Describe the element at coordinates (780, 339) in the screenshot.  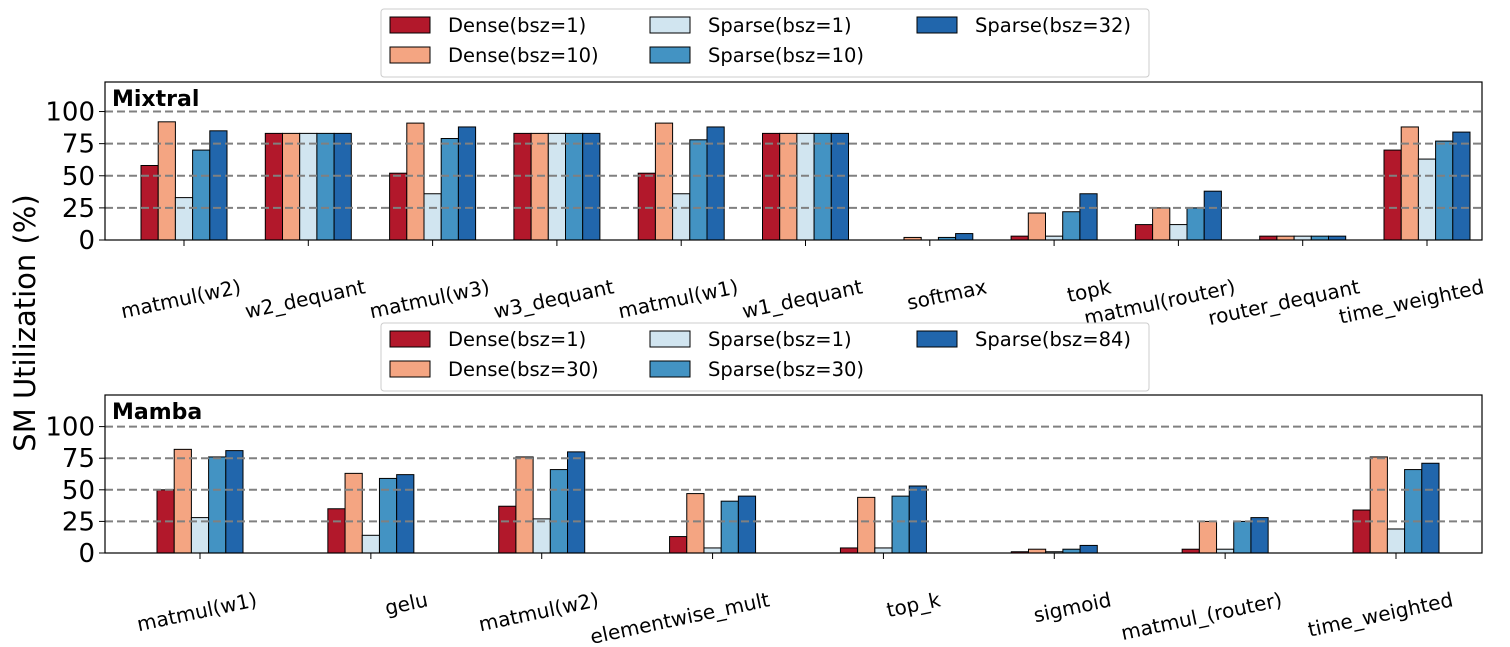
I see `mamba-legend-label-sparse-bsz-1: Sparse(bsz=1)` at that location.